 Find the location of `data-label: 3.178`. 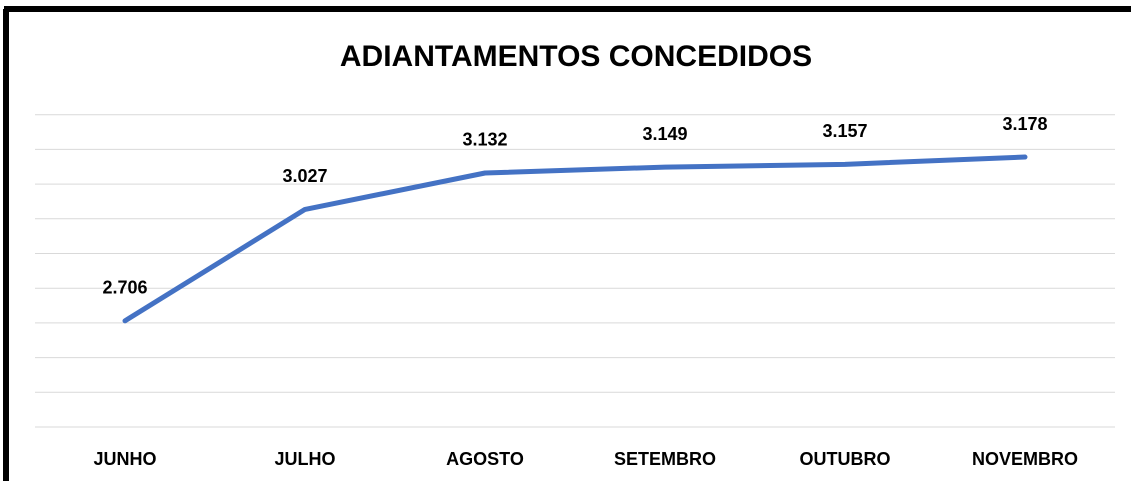

data-label: 3.178 is located at coordinates (1024, 124).